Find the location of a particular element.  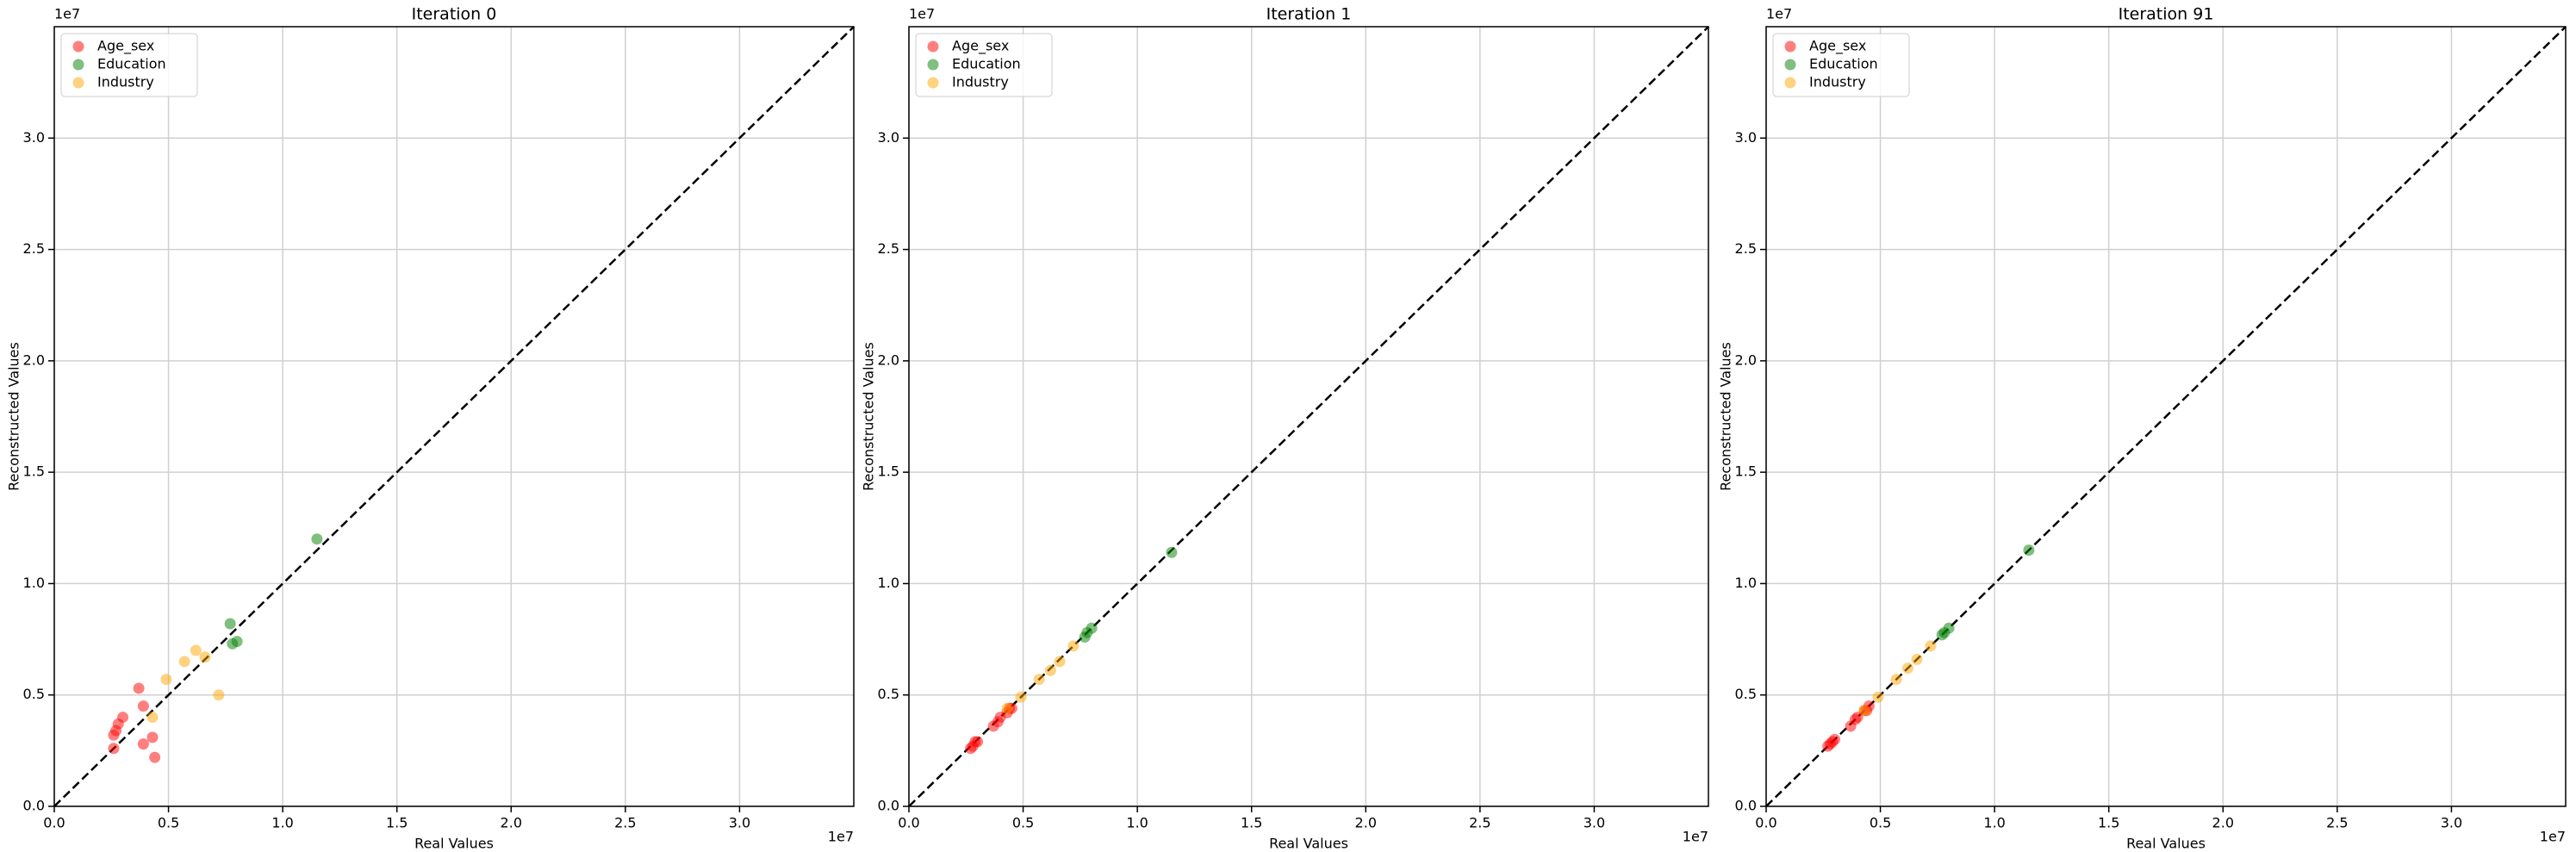

chart-title: Iteration 1 is located at coordinates (1309, 15).